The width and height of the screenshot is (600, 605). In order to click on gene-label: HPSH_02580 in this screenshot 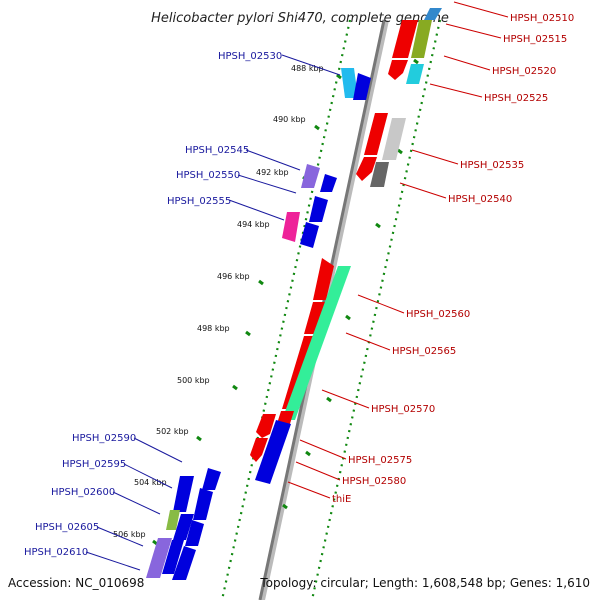, I will do `click(374, 481)`.